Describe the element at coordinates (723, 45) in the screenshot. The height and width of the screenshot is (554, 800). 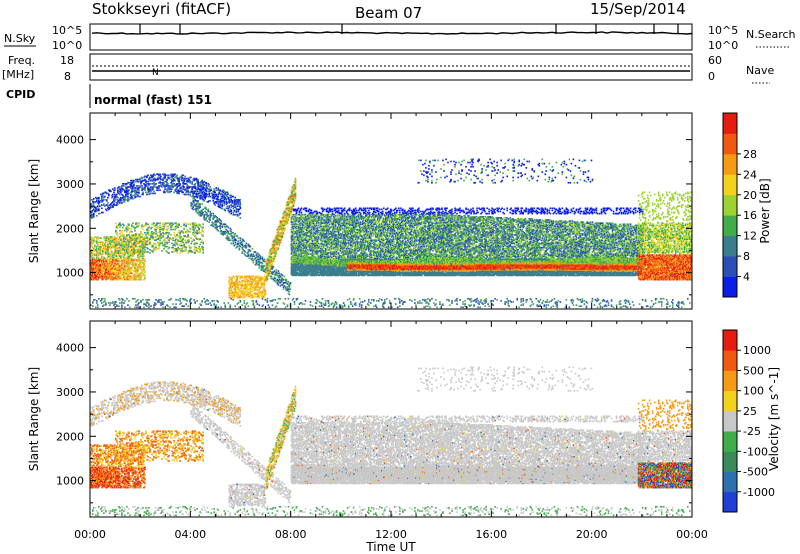
I see `nsearch-tick-low: 10^0` at that location.